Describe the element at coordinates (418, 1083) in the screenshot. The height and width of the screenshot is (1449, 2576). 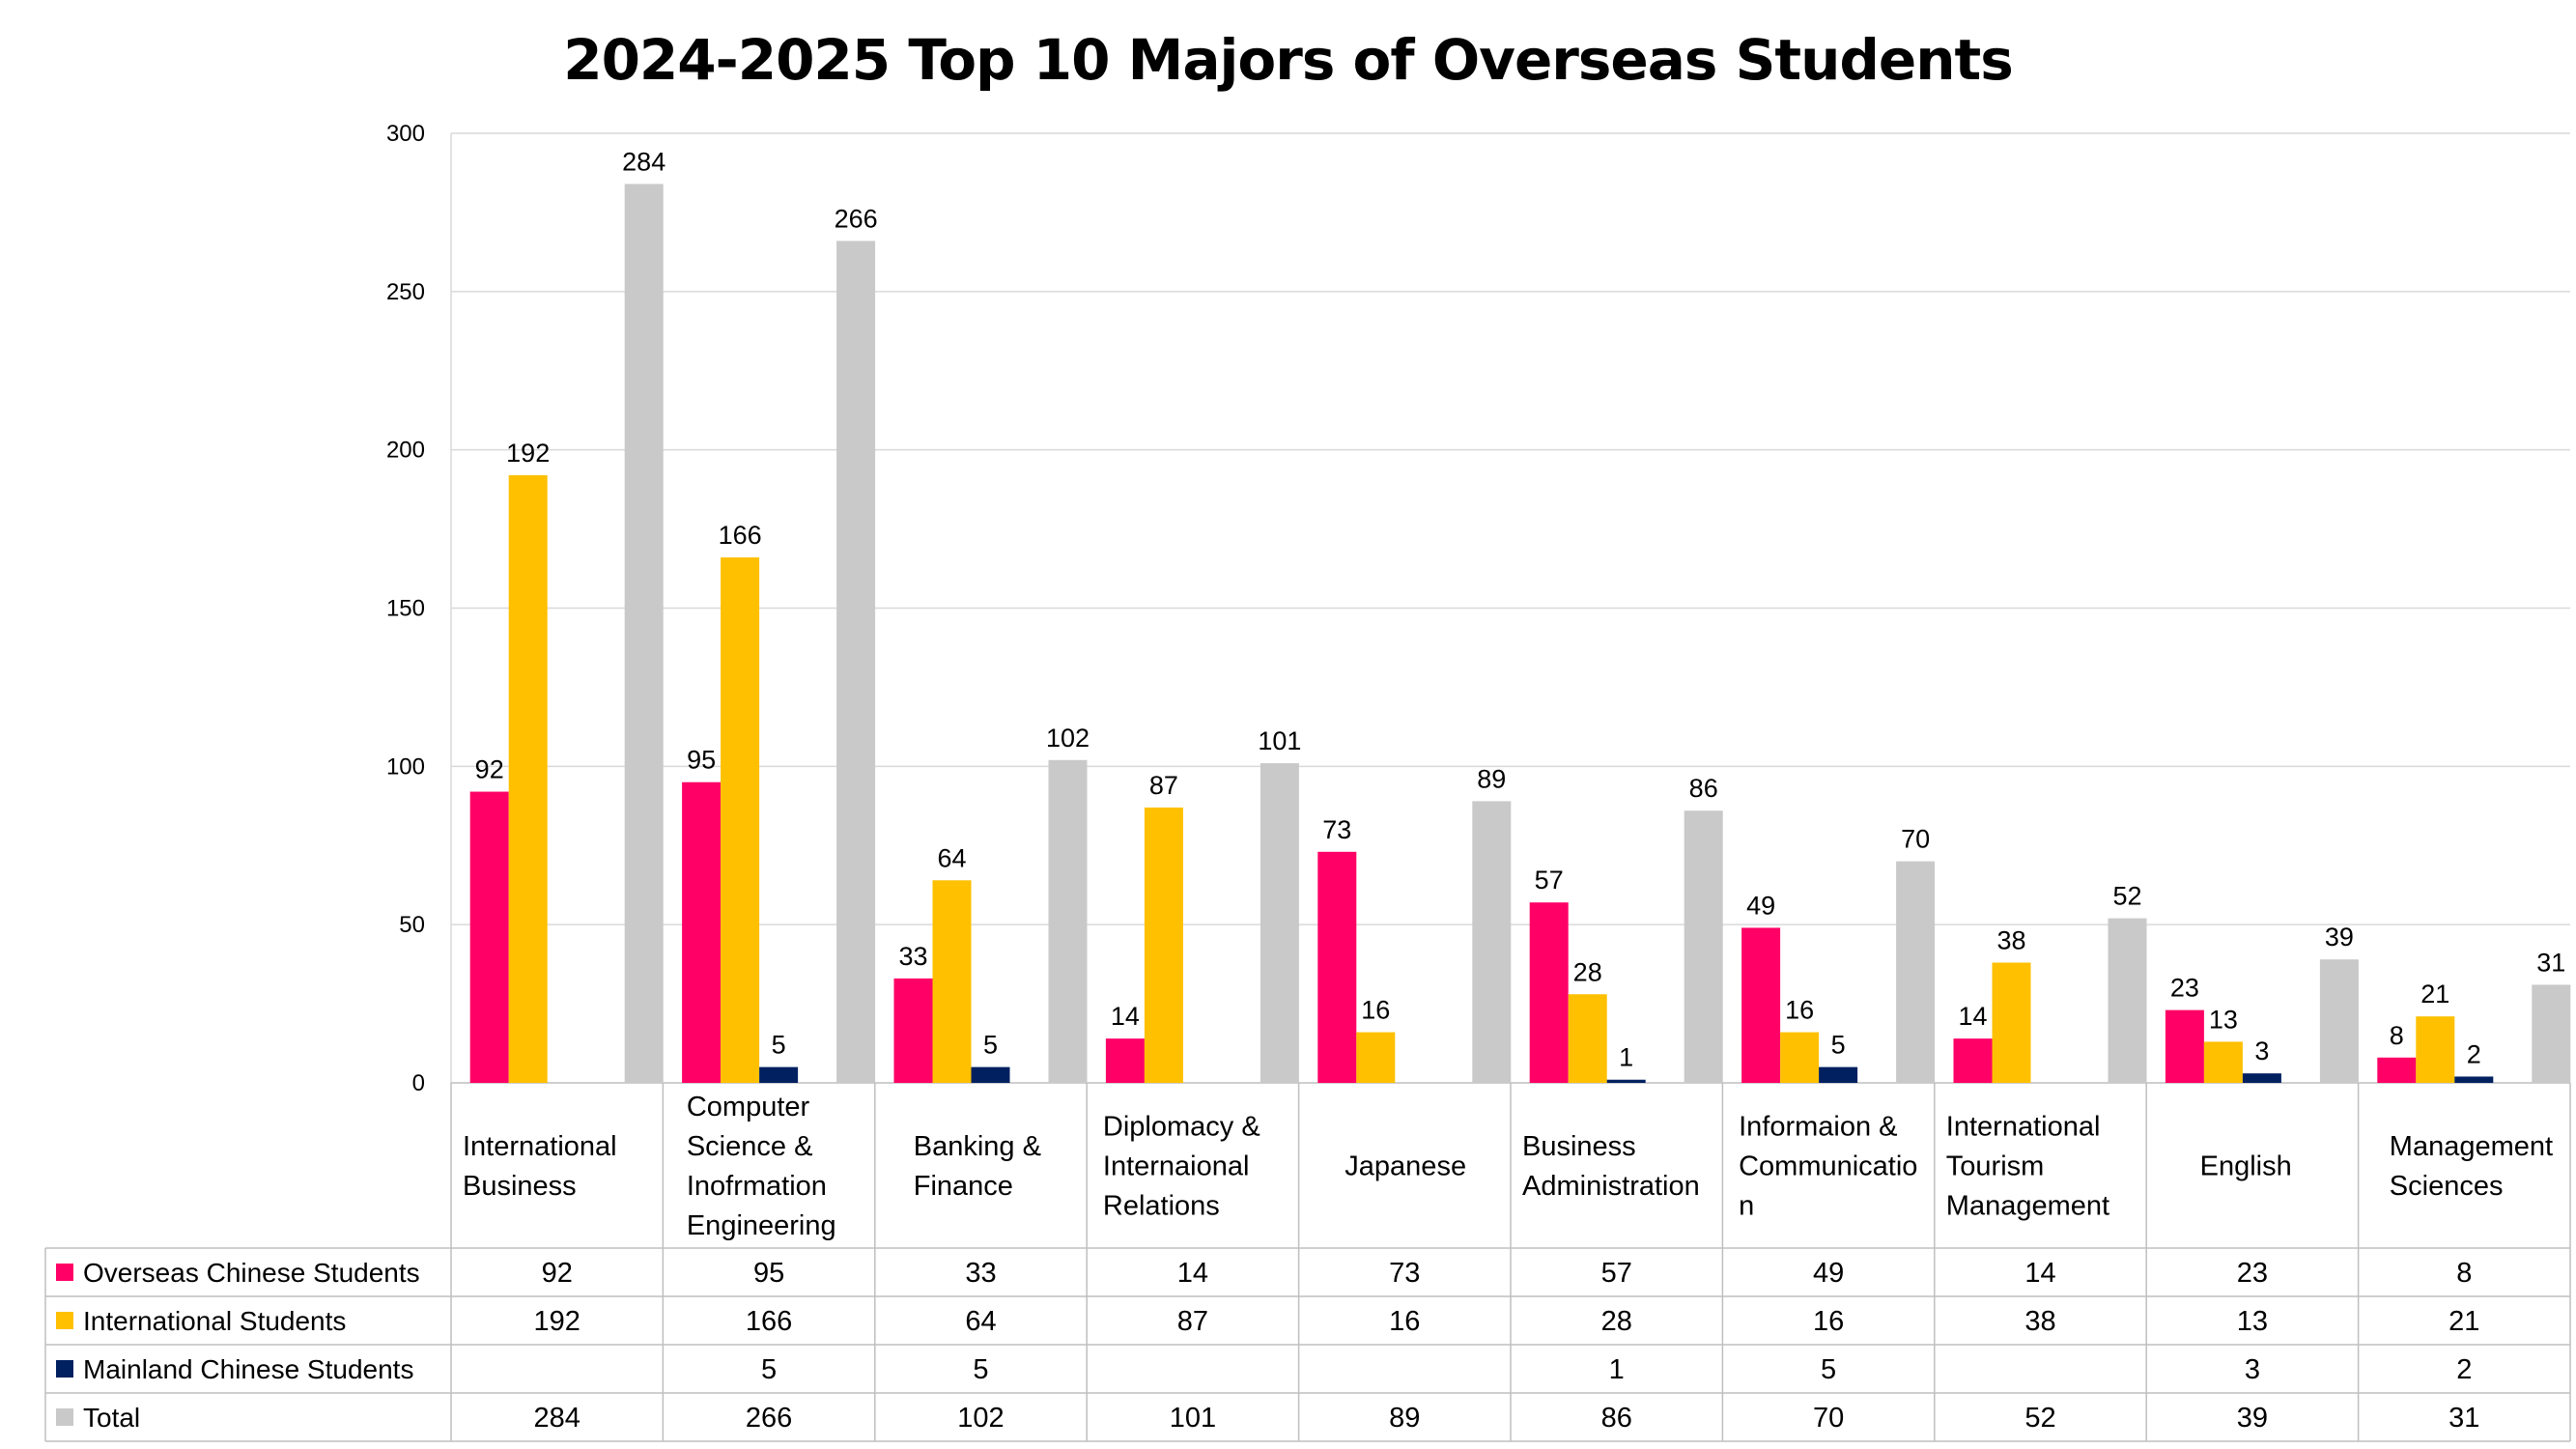
I see `y-tick-label: 0` at that location.